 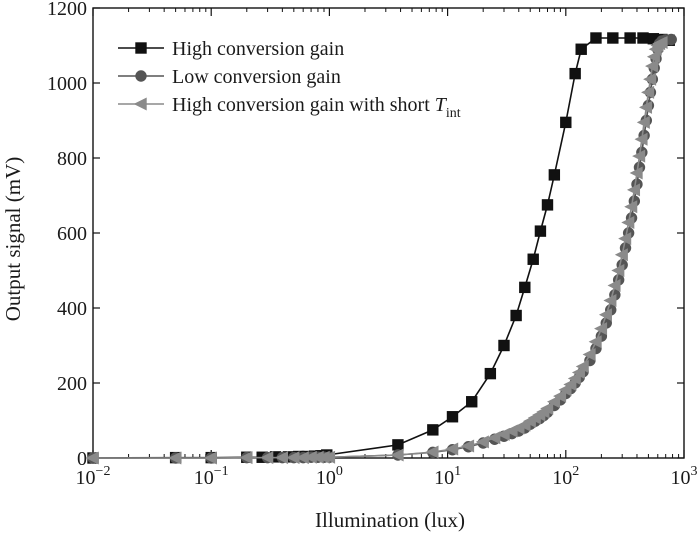 I want to click on x-tick-label: 10⁻², so click(x=93, y=476).